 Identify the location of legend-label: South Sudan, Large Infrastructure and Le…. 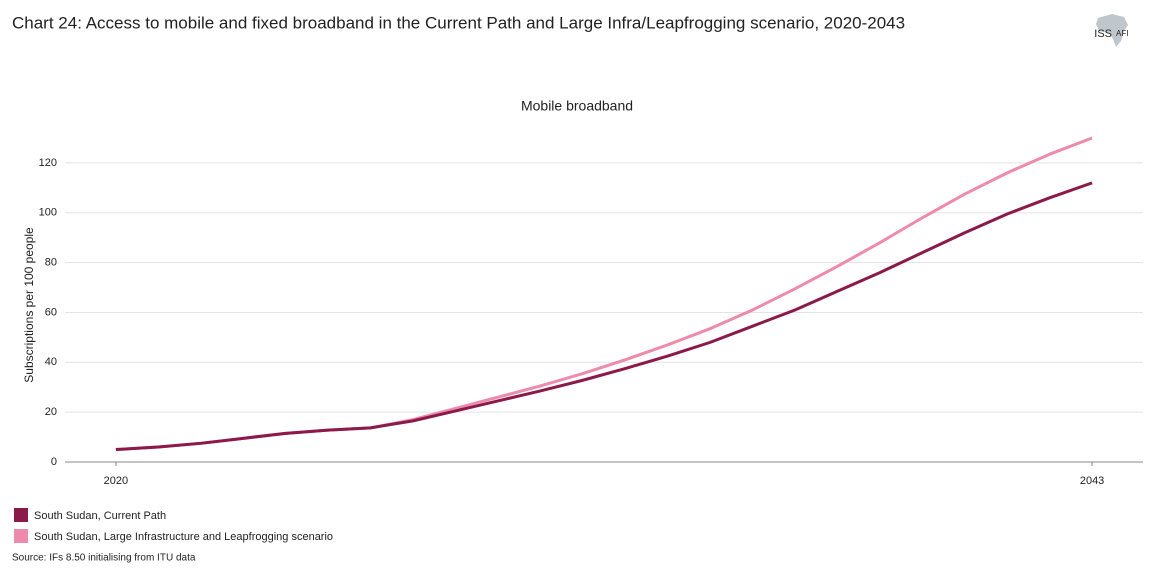
(183, 537).